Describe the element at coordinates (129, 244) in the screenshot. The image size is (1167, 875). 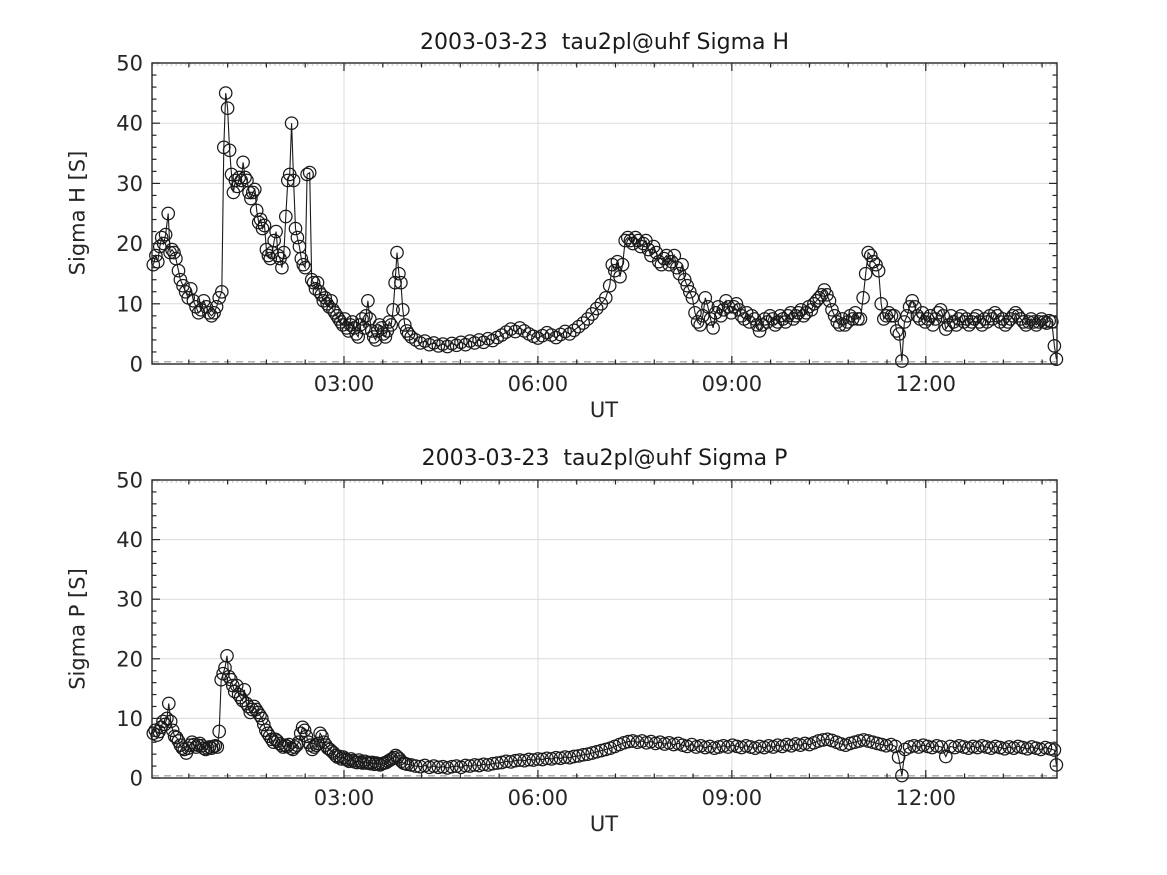
I see `y-tick-label: 20` at that location.